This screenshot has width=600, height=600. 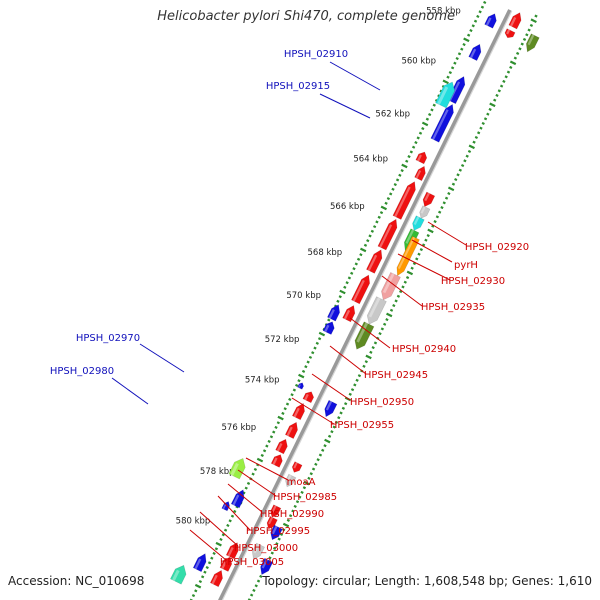 What do you see at coordinates (276, 532) in the screenshot?
I see `gene-feature-blue` at bounding box center [276, 532].